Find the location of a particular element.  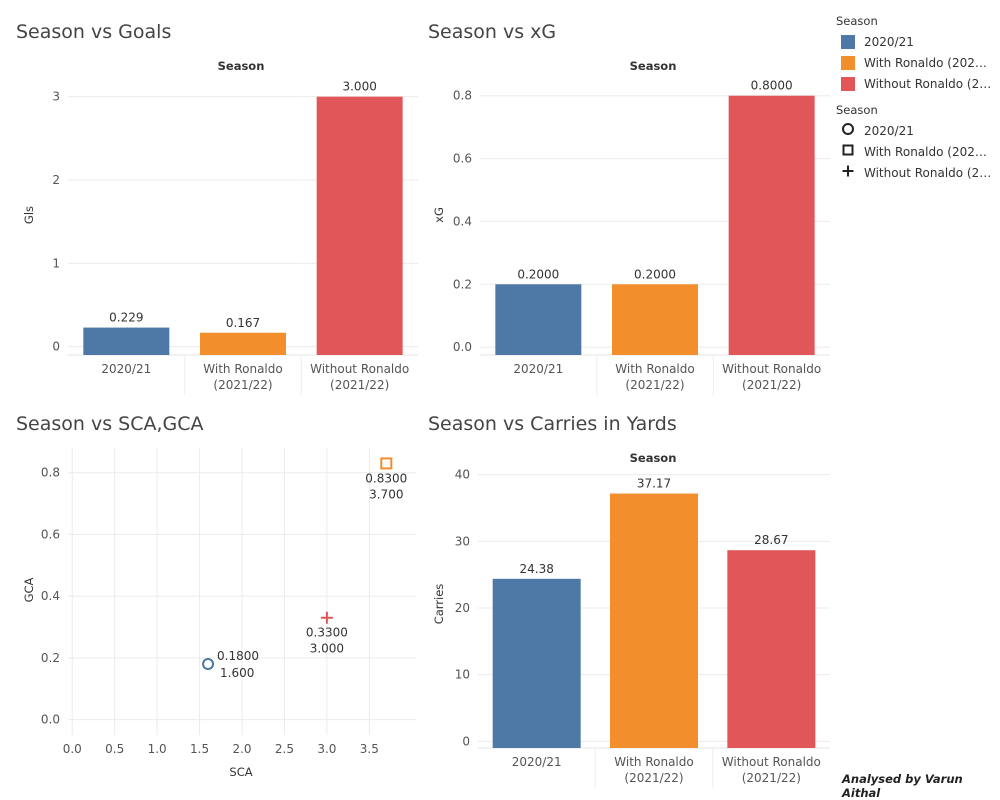

legend-shape-with-ronaldo: With Ronaldo (2021/.. is located at coordinates (918, 151).